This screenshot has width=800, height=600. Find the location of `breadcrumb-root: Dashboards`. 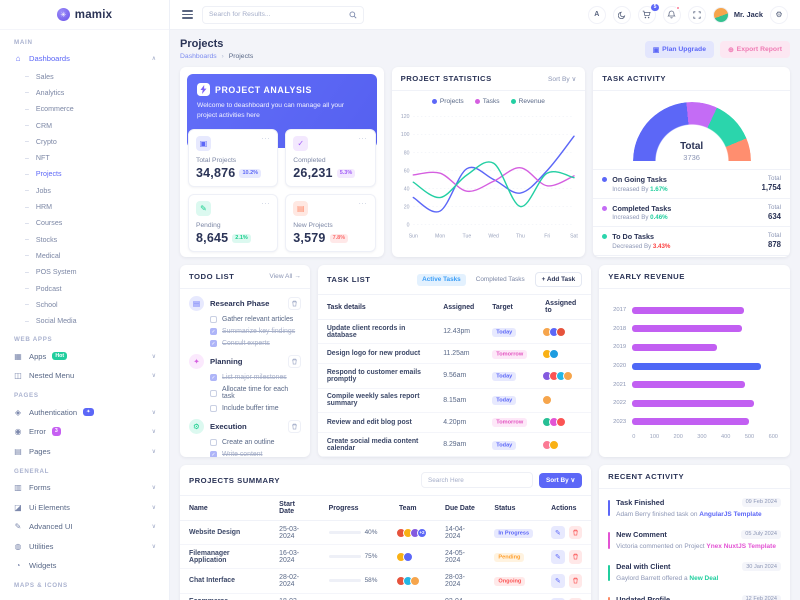

breadcrumb-root: Dashboards is located at coordinates (198, 56).